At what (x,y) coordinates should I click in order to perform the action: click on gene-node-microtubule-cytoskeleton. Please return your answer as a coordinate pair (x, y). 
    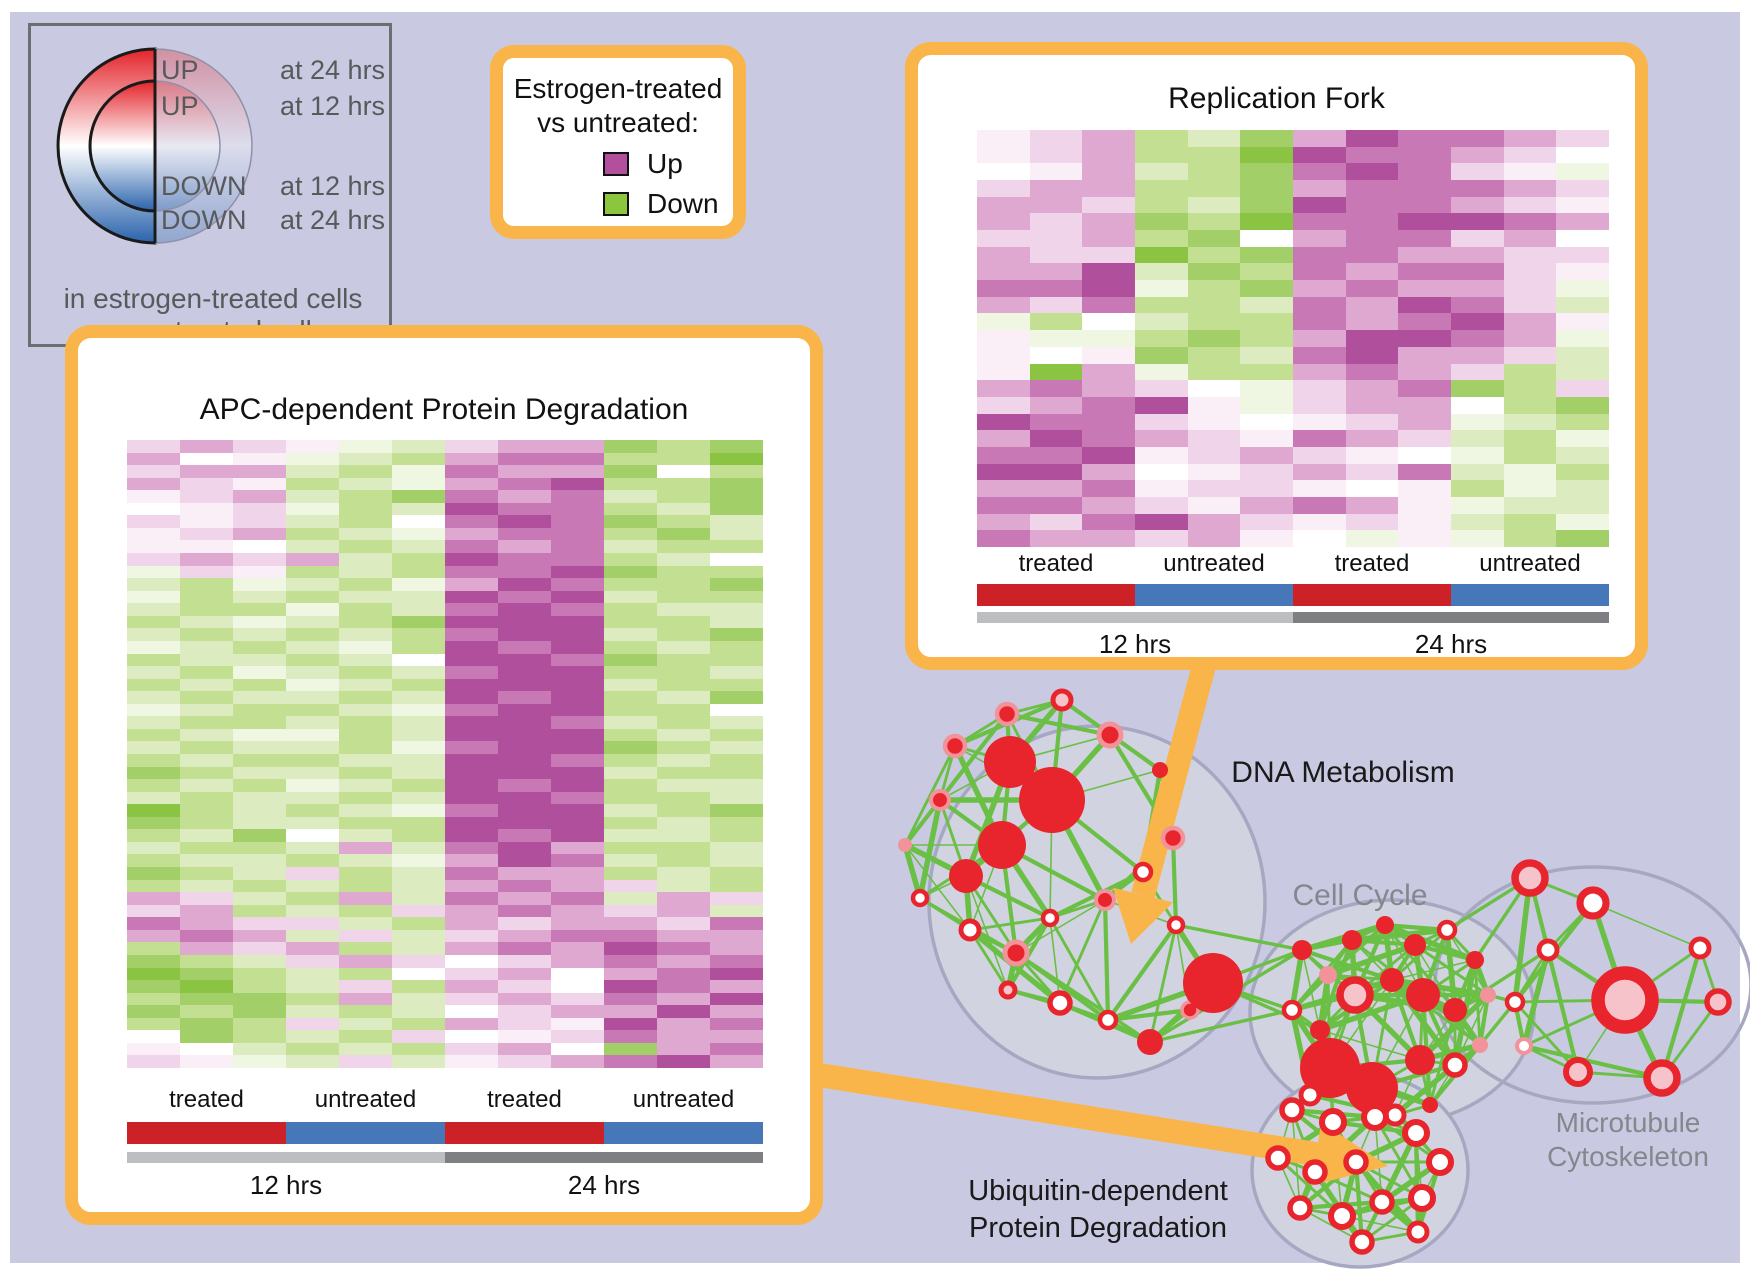
    Looking at the image, I should click on (1662, 1078).